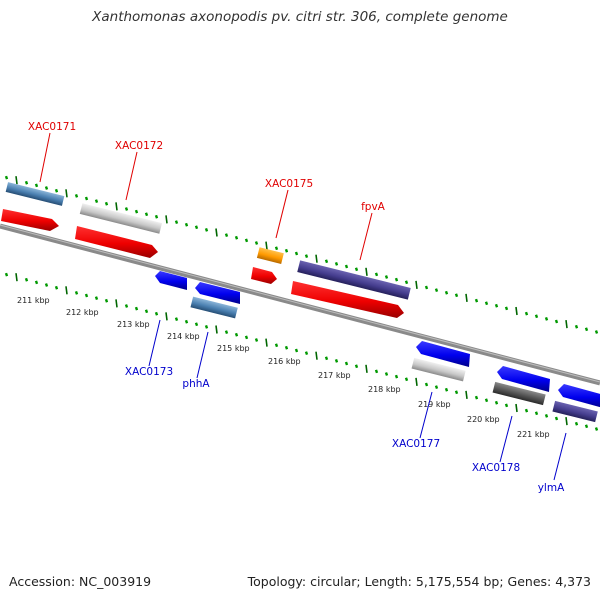  What do you see at coordinates (33, 206) in the screenshot?
I see `gene-XAC0171-forward` at bounding box center [33, 206].